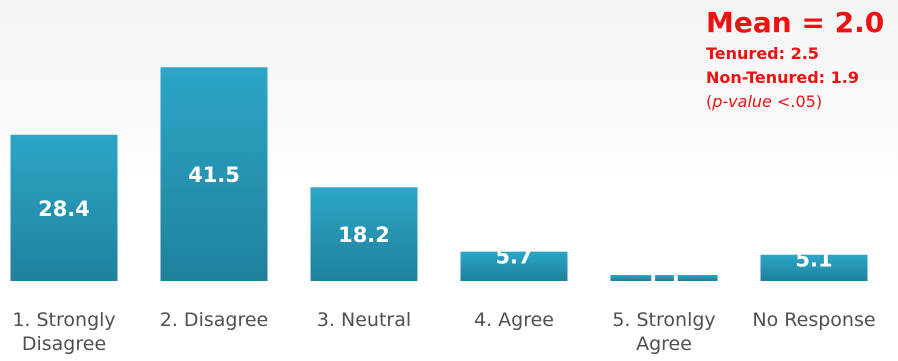 This screenshot has width=898, height=361. Describe the element at coordinates (514, 320) in the screenshot. I see `category-label-4: 4. Agree` at that location.